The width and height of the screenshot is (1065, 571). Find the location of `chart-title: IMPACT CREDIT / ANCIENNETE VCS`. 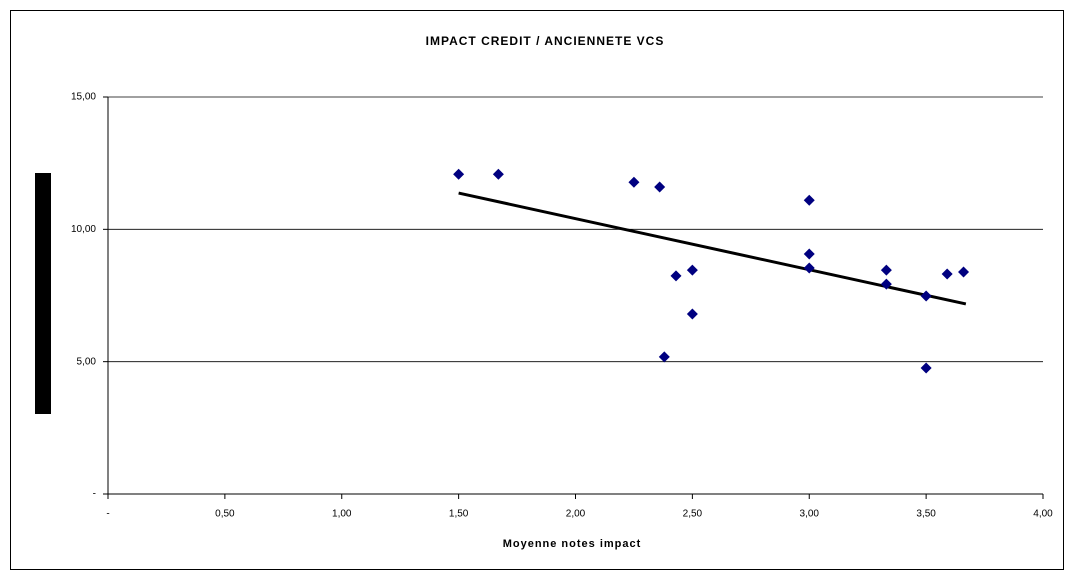

chart-title: IMPACT CREDIT / ANCIENNETE VCS is located at coordinates (545, 41).